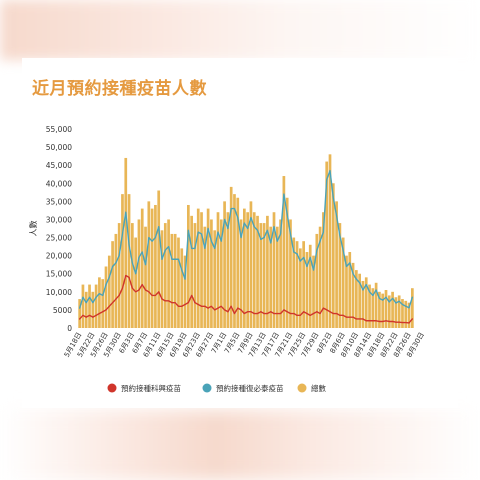  Describe the element at coordinates (59, 292) in the screenshot. I see `y-tick-label: 10,000` at that location.